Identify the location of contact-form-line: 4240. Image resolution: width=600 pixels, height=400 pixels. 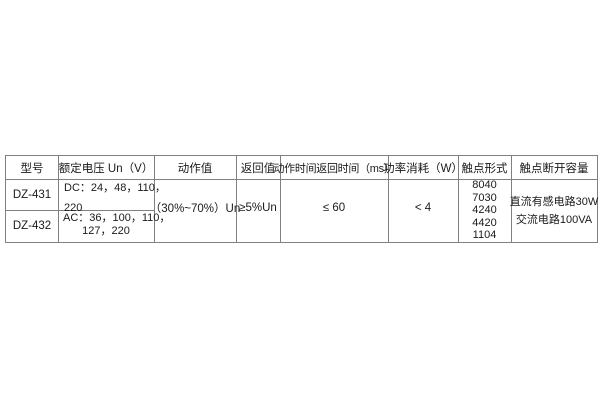
(484, 210).